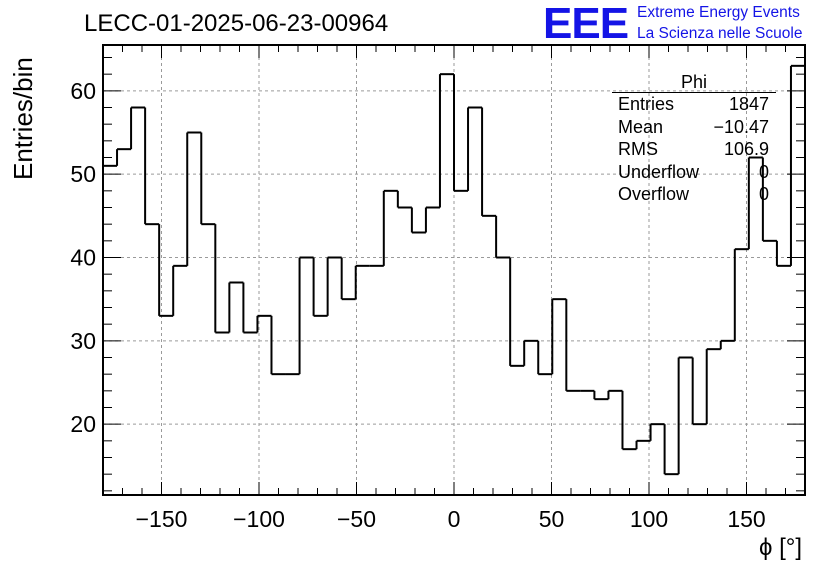  What do you see at coordinates (641, 126) in the screenshot?
I see `stats-key: Mean` at bounding box center [641, 126].